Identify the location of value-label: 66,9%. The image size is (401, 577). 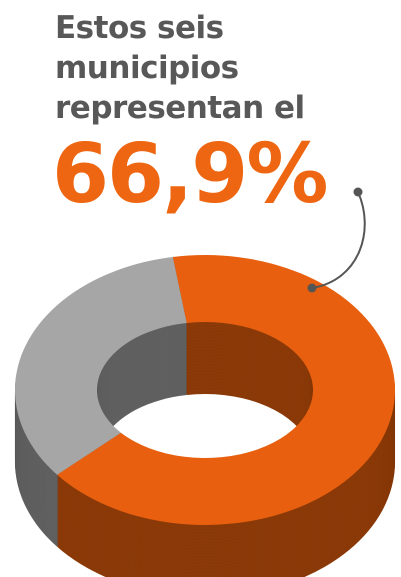
(189, 174).